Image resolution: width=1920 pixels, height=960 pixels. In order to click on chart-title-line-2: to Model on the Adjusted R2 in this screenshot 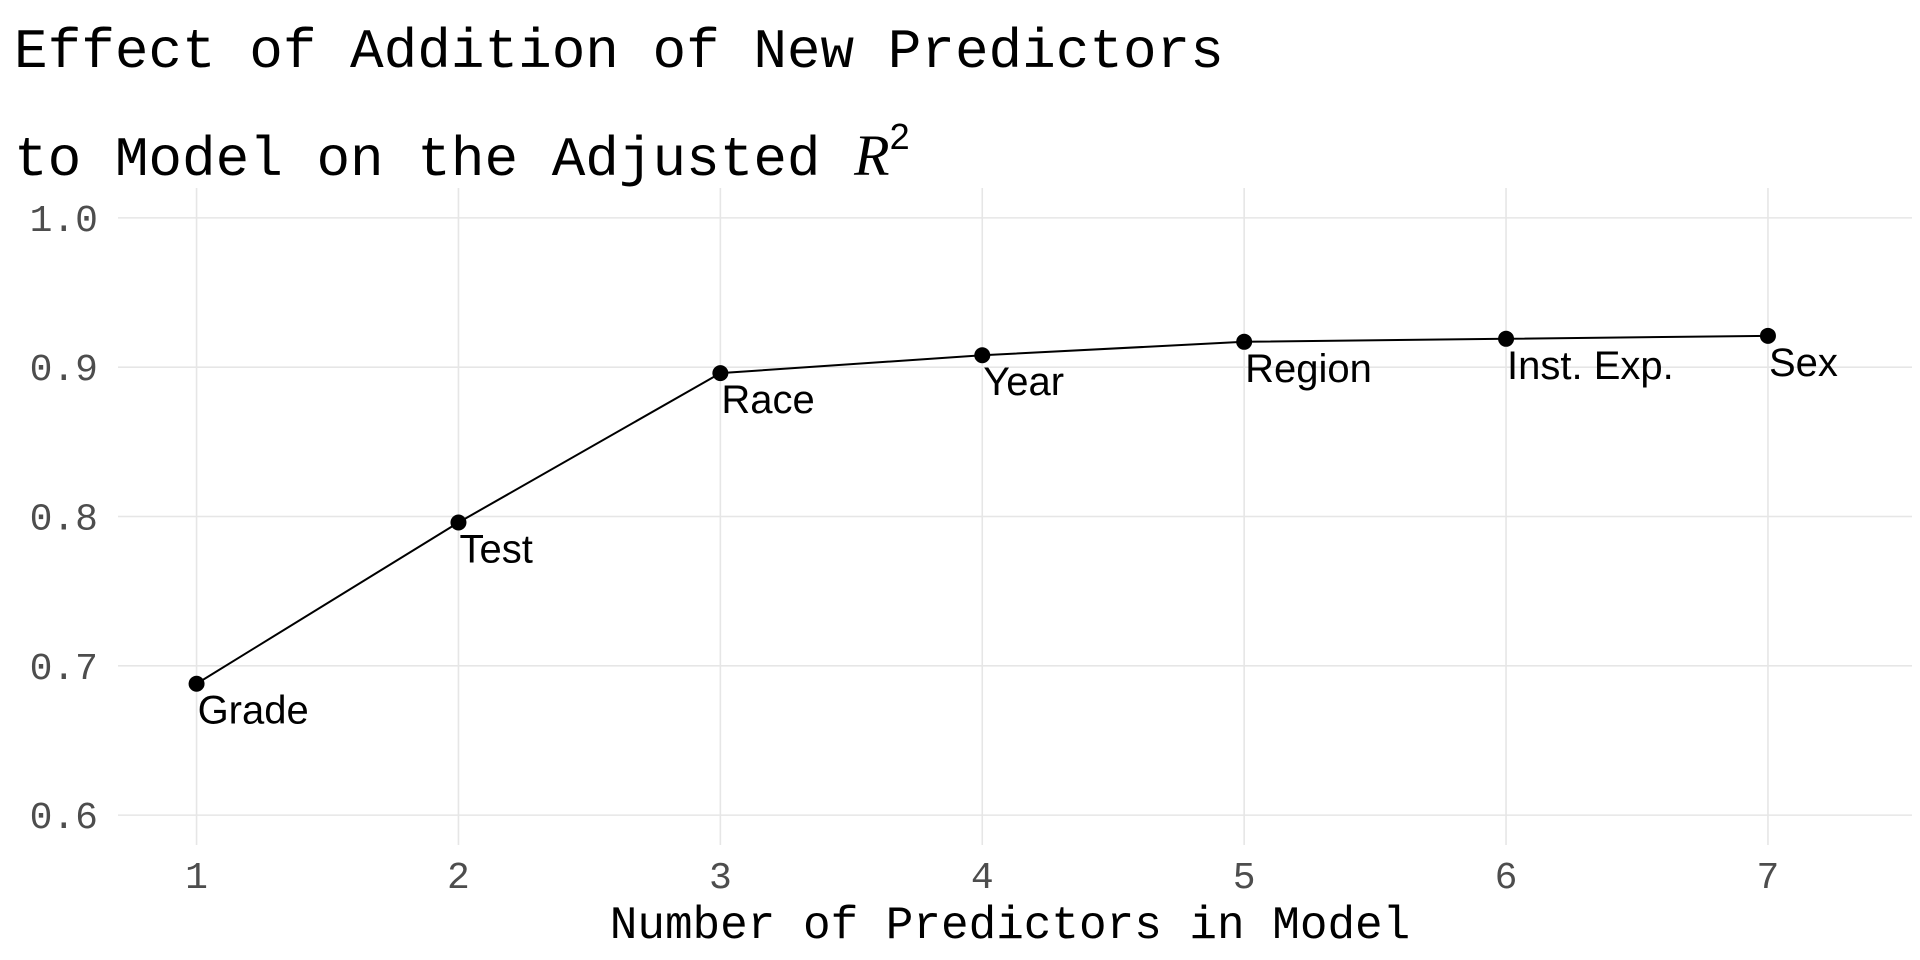, I will do `click(664, 158)`.